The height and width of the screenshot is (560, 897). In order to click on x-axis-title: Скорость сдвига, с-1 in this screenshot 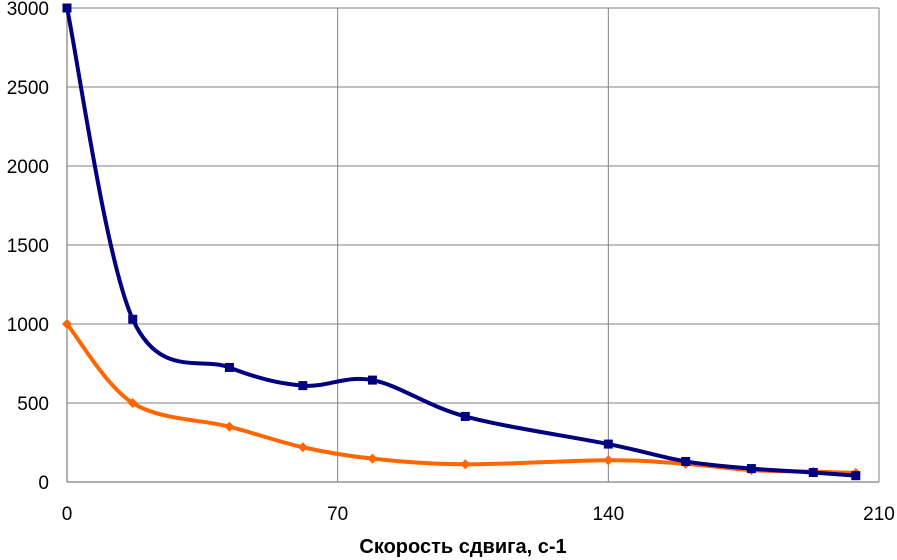, I will do `click(462, 547)`.